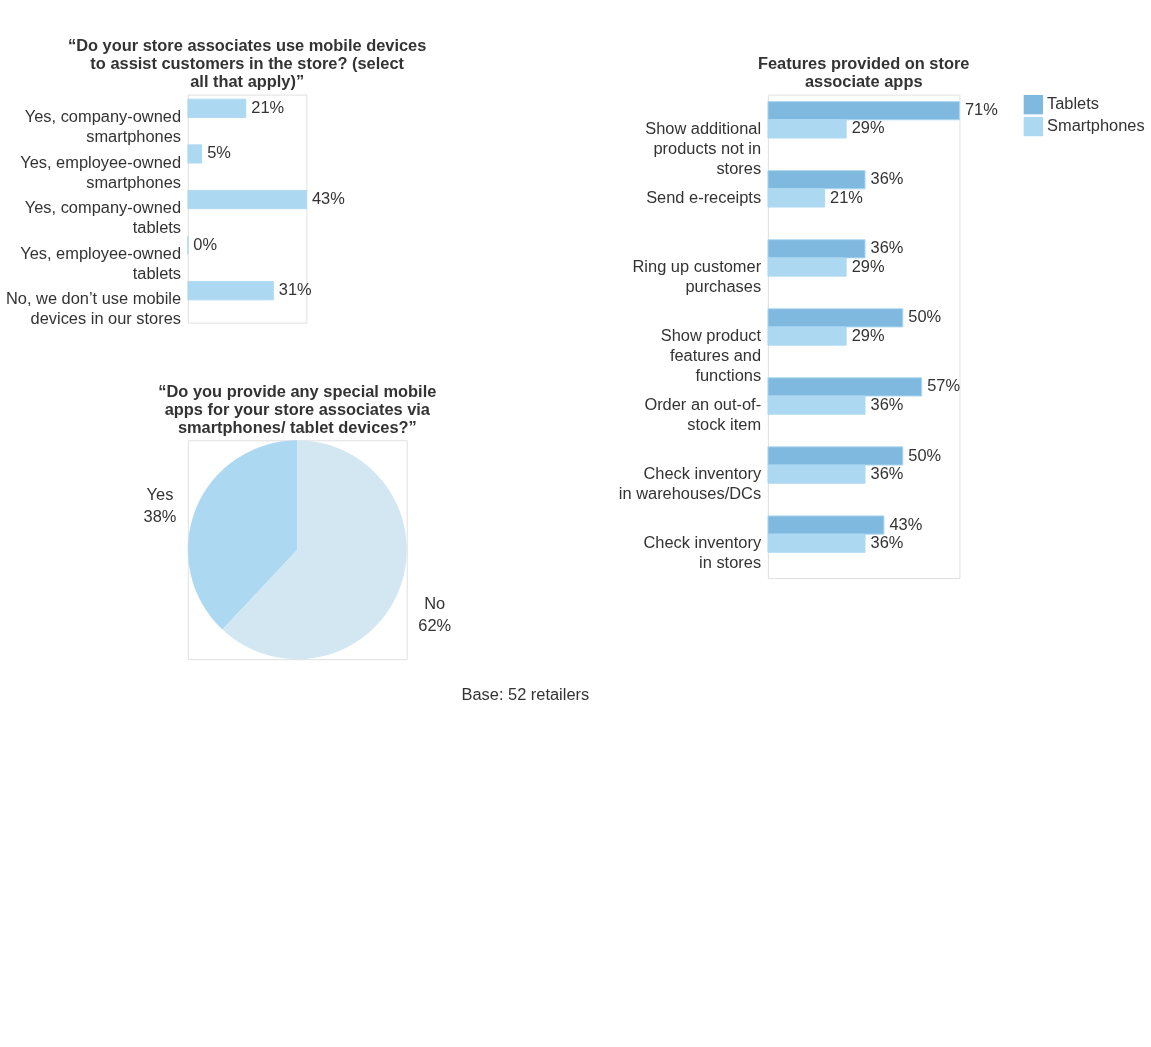 Image resolution: width=1151 pixels, height=1047 pixels. Describe the element at coordinates (863, 72) in the screenshot. I see `chart-title: Features provided on store associate apps` at that location.